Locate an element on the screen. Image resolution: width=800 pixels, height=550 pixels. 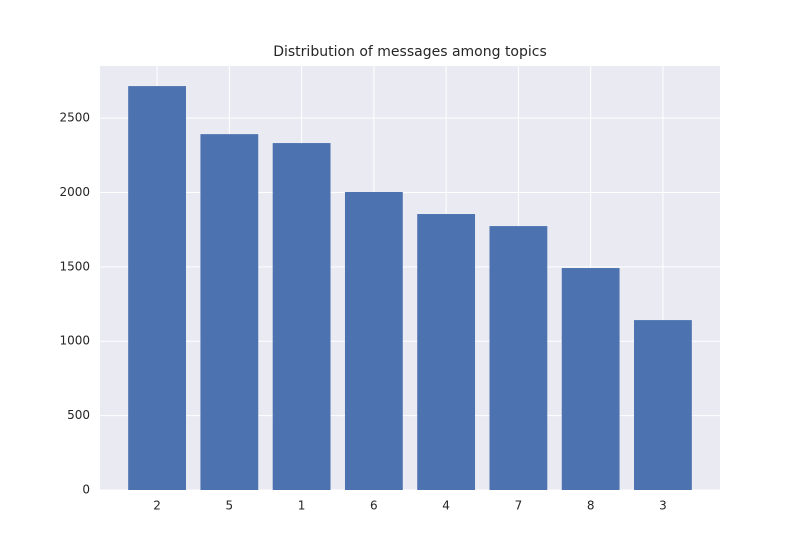
x-tick-label: 2 is located at coordinates (157, 506).